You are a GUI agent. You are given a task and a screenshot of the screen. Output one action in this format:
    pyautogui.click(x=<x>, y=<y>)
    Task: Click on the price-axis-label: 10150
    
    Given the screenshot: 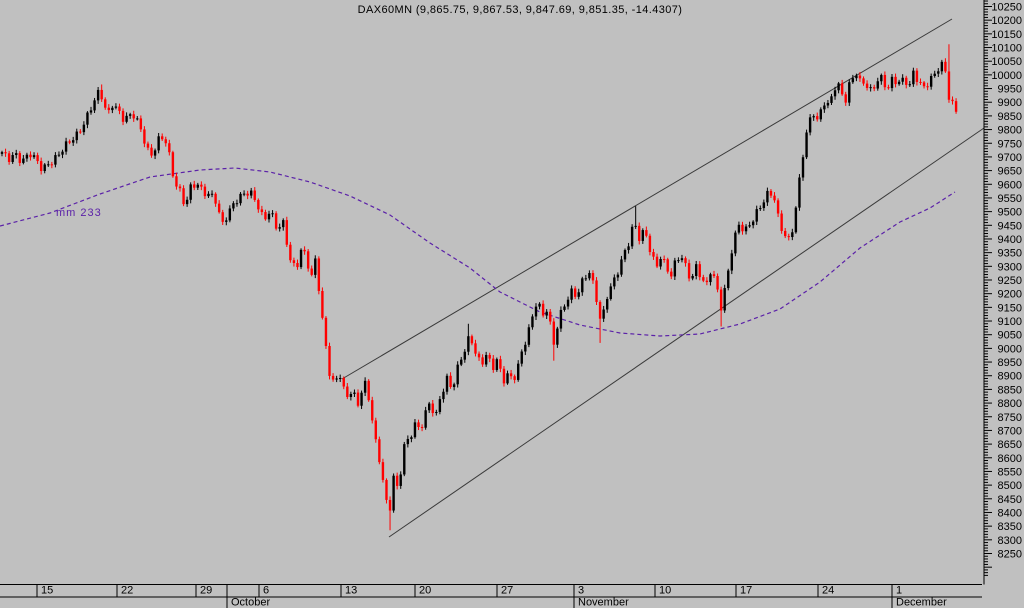 What is the action you would take?
    pyautogui.click(x=1006, y=35)
    